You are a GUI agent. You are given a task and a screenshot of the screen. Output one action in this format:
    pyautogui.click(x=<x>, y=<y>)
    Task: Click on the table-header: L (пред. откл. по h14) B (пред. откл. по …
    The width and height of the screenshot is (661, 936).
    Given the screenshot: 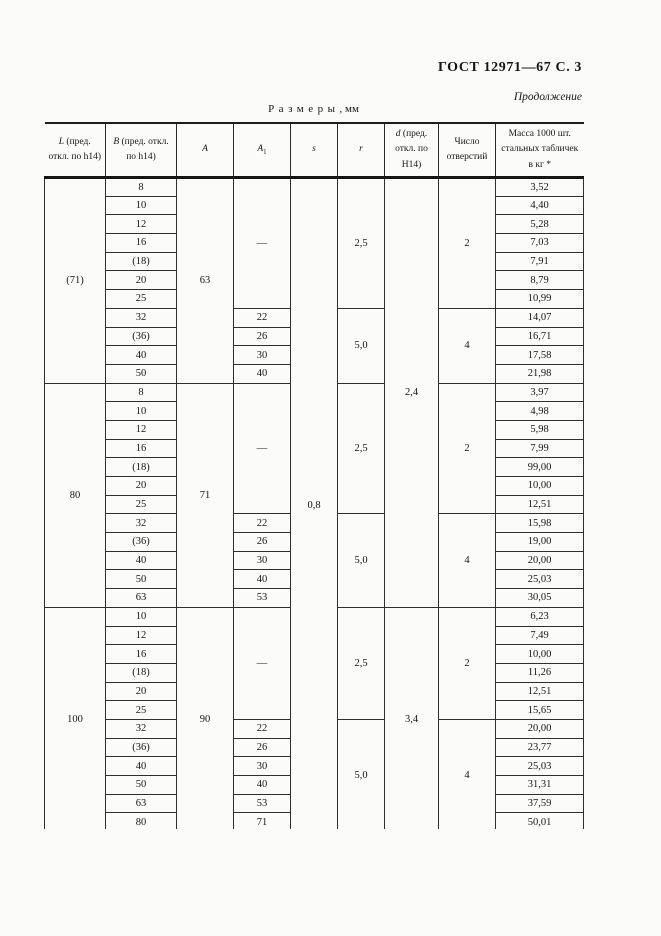 What is the action you would take?
    pyautogui.click(x=314, y=150)
    